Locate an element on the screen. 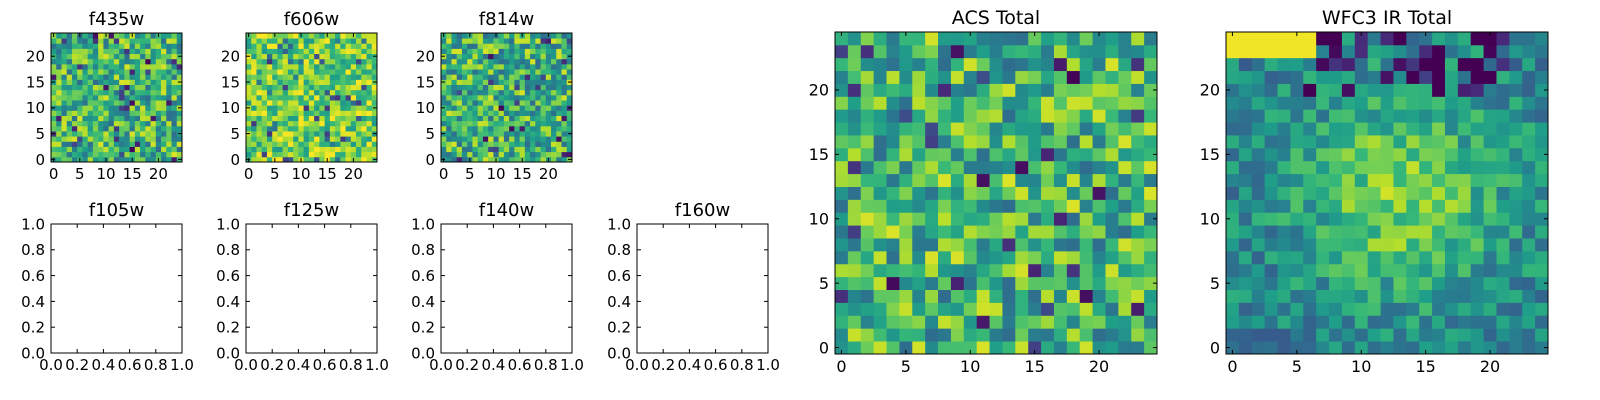 The height and width of the screenshot is (400, 1600). plot-frame is located at coordinates (506, 97).